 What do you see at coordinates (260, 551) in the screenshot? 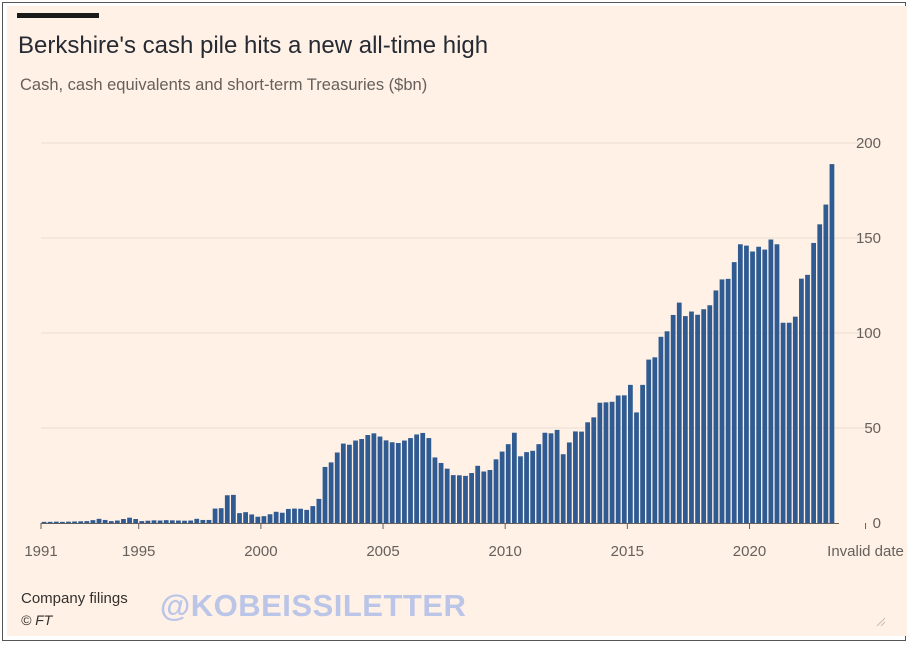
I see `x-tick-label: 2000` at bounding box center [260, 551].